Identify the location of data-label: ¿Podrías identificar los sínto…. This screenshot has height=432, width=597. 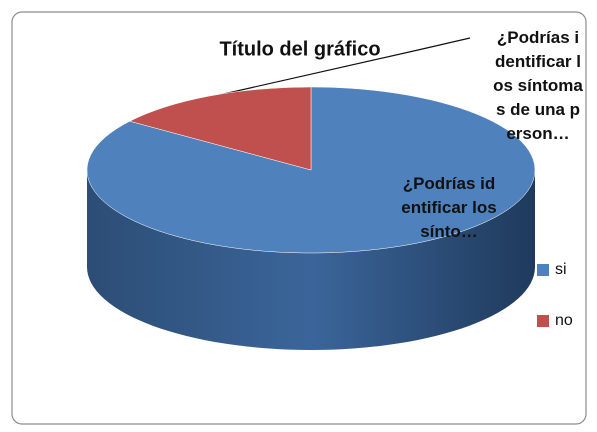
(449, 207).